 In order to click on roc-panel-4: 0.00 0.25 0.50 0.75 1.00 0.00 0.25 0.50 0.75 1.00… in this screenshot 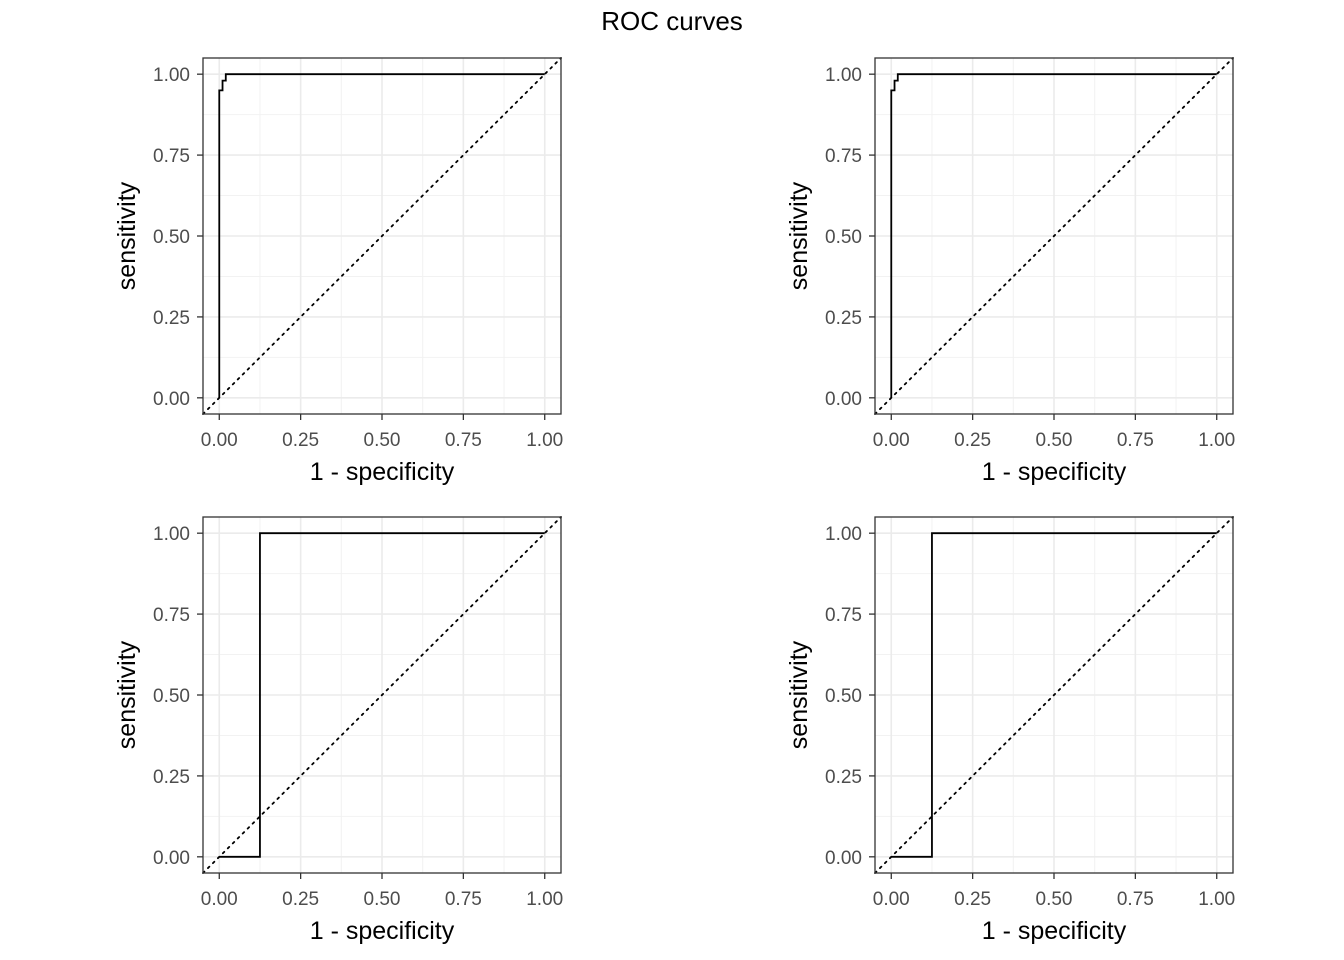, I will do `click(1010, 730)`.